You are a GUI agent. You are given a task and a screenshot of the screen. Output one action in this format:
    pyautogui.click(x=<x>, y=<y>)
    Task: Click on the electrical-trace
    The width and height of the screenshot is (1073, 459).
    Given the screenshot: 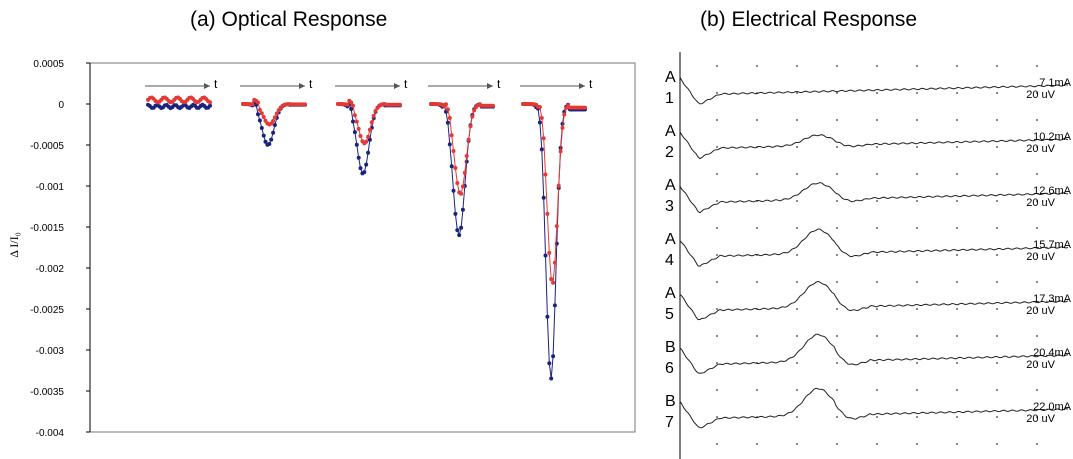 What is the action you would take?
    pyautogui.click(x=874, y=300)
    